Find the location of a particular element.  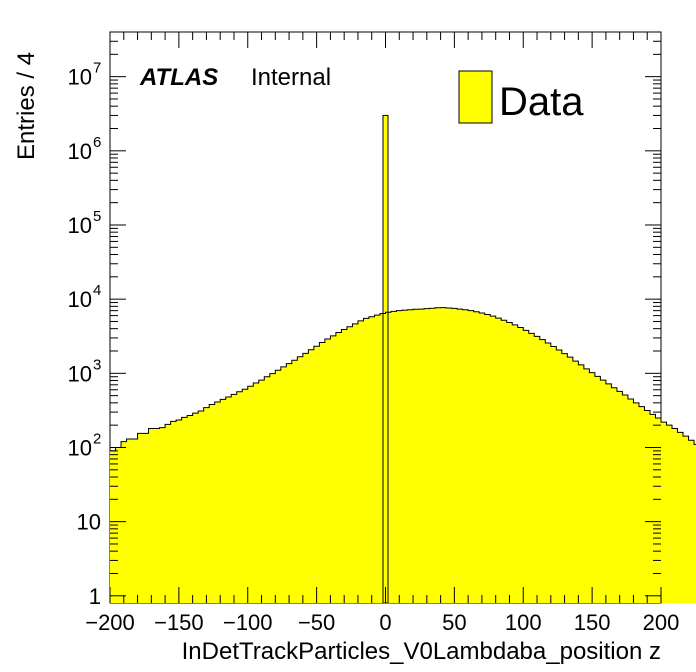

y-tick-exponent: 6 is located at coordinates (97, 142).